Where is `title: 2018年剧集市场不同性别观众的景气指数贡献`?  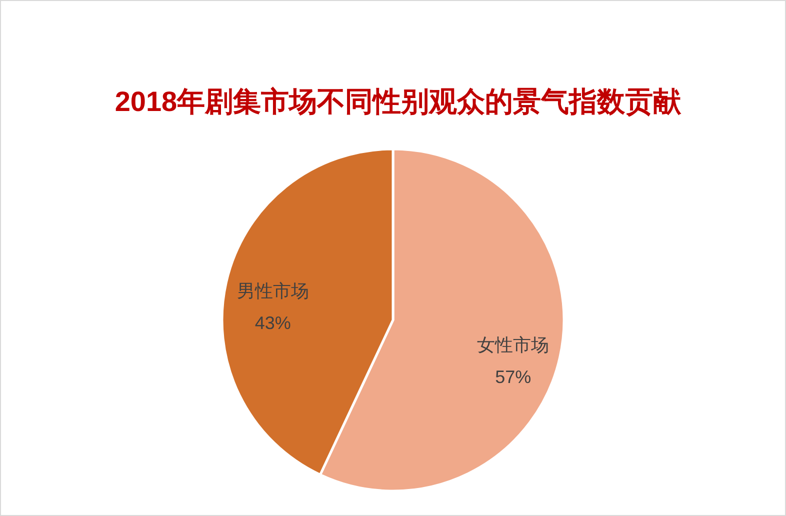 title: 2018年剧集市场不同性别观众的景气指数贡献 is located at coordinates (398, 101).